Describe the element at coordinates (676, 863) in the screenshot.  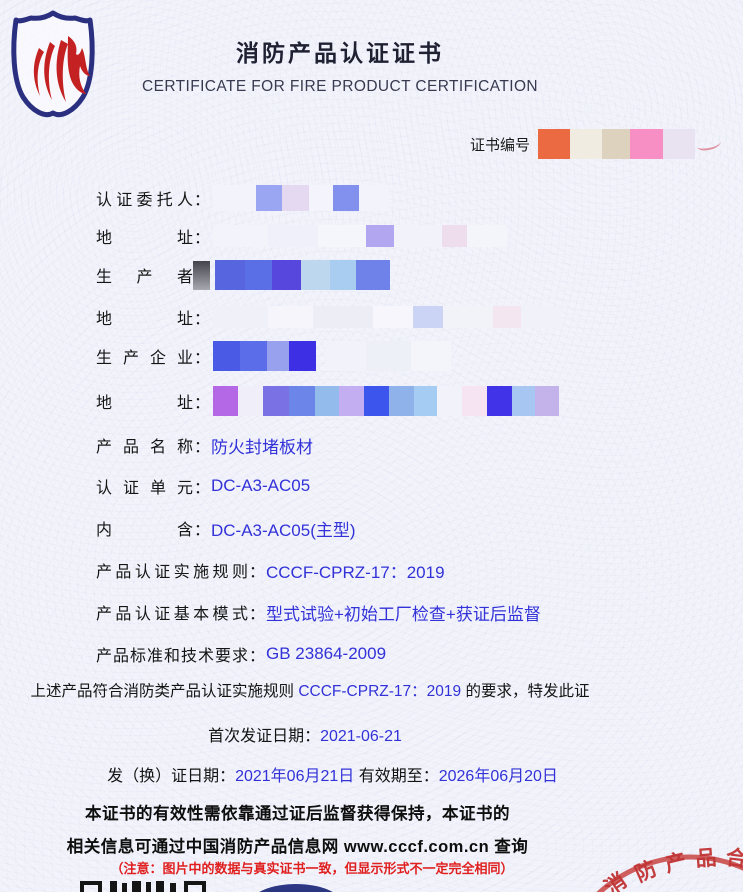
I see `svg-text: 产` at that location.